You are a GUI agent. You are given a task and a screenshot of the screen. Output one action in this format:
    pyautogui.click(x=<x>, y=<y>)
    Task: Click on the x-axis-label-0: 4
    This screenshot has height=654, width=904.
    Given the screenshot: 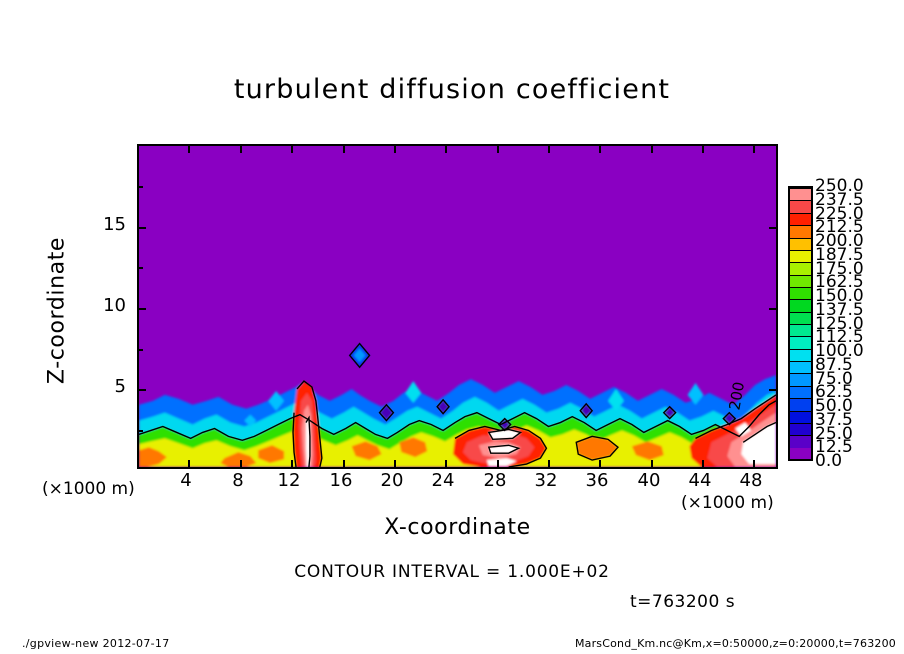 What is the action you would take?
    pyautogui.click(x=186, y=480)
    